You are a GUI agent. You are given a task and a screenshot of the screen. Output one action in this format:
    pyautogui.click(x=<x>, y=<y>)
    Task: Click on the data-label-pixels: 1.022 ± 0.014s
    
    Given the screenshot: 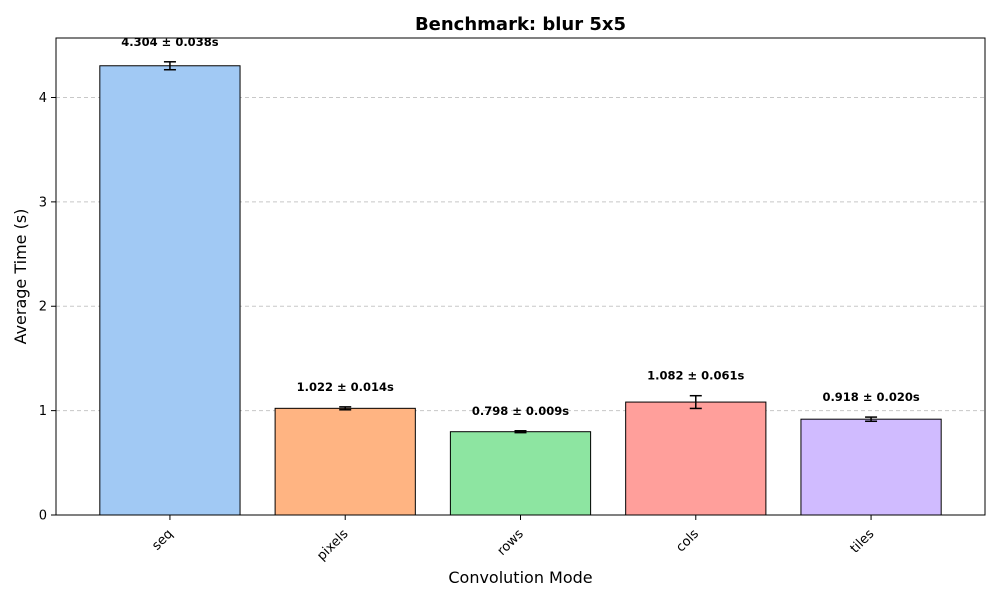 What is the action you would take?
    pyautogui.click(x=345, y=387)
    